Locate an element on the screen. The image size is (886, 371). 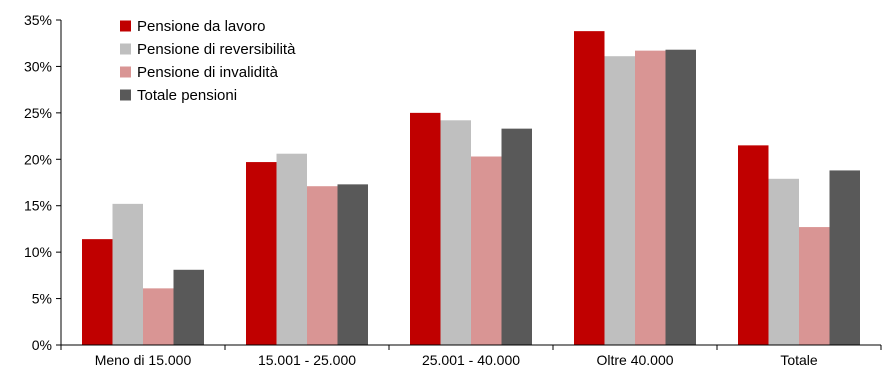
legend-label: Totale pensioni is located at coordinates (187, 95).